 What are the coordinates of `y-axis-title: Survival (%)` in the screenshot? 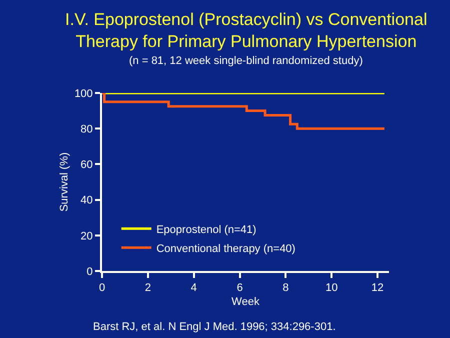 It's located at (64, 182).